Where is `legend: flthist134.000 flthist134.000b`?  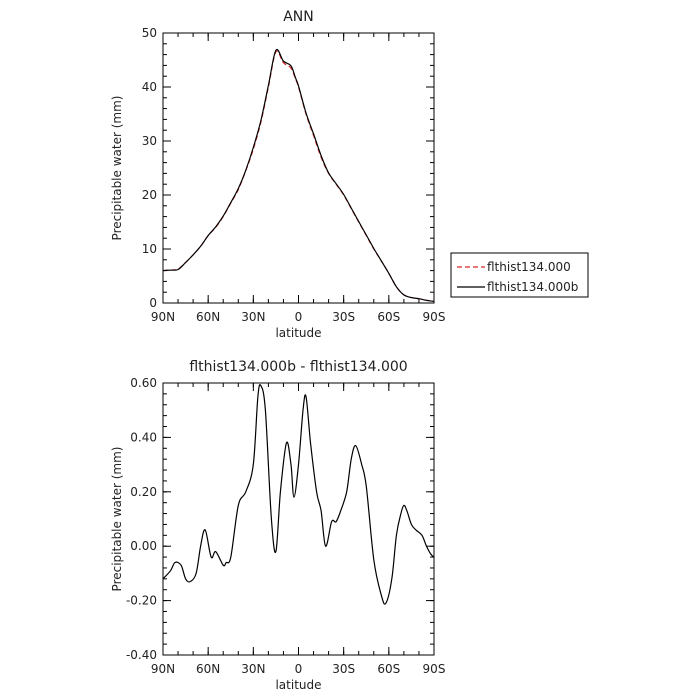
legend: flthist134.000 flthist134.000b is located at coordinates (519, 275).